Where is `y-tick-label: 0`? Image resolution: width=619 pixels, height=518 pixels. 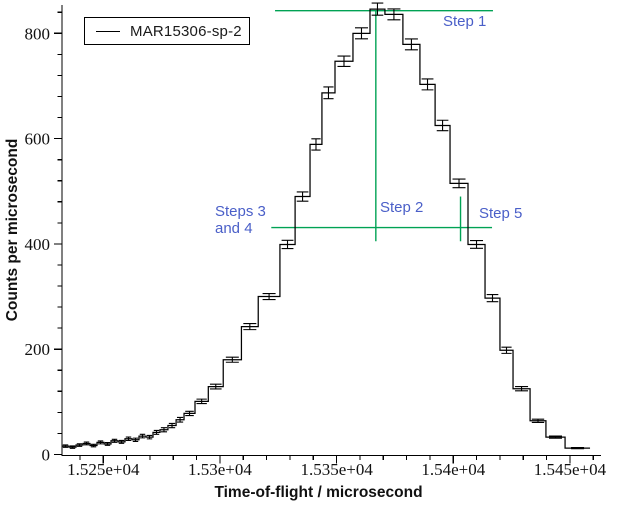
y-tick-label: 0 is located at coordinates (46, 455).